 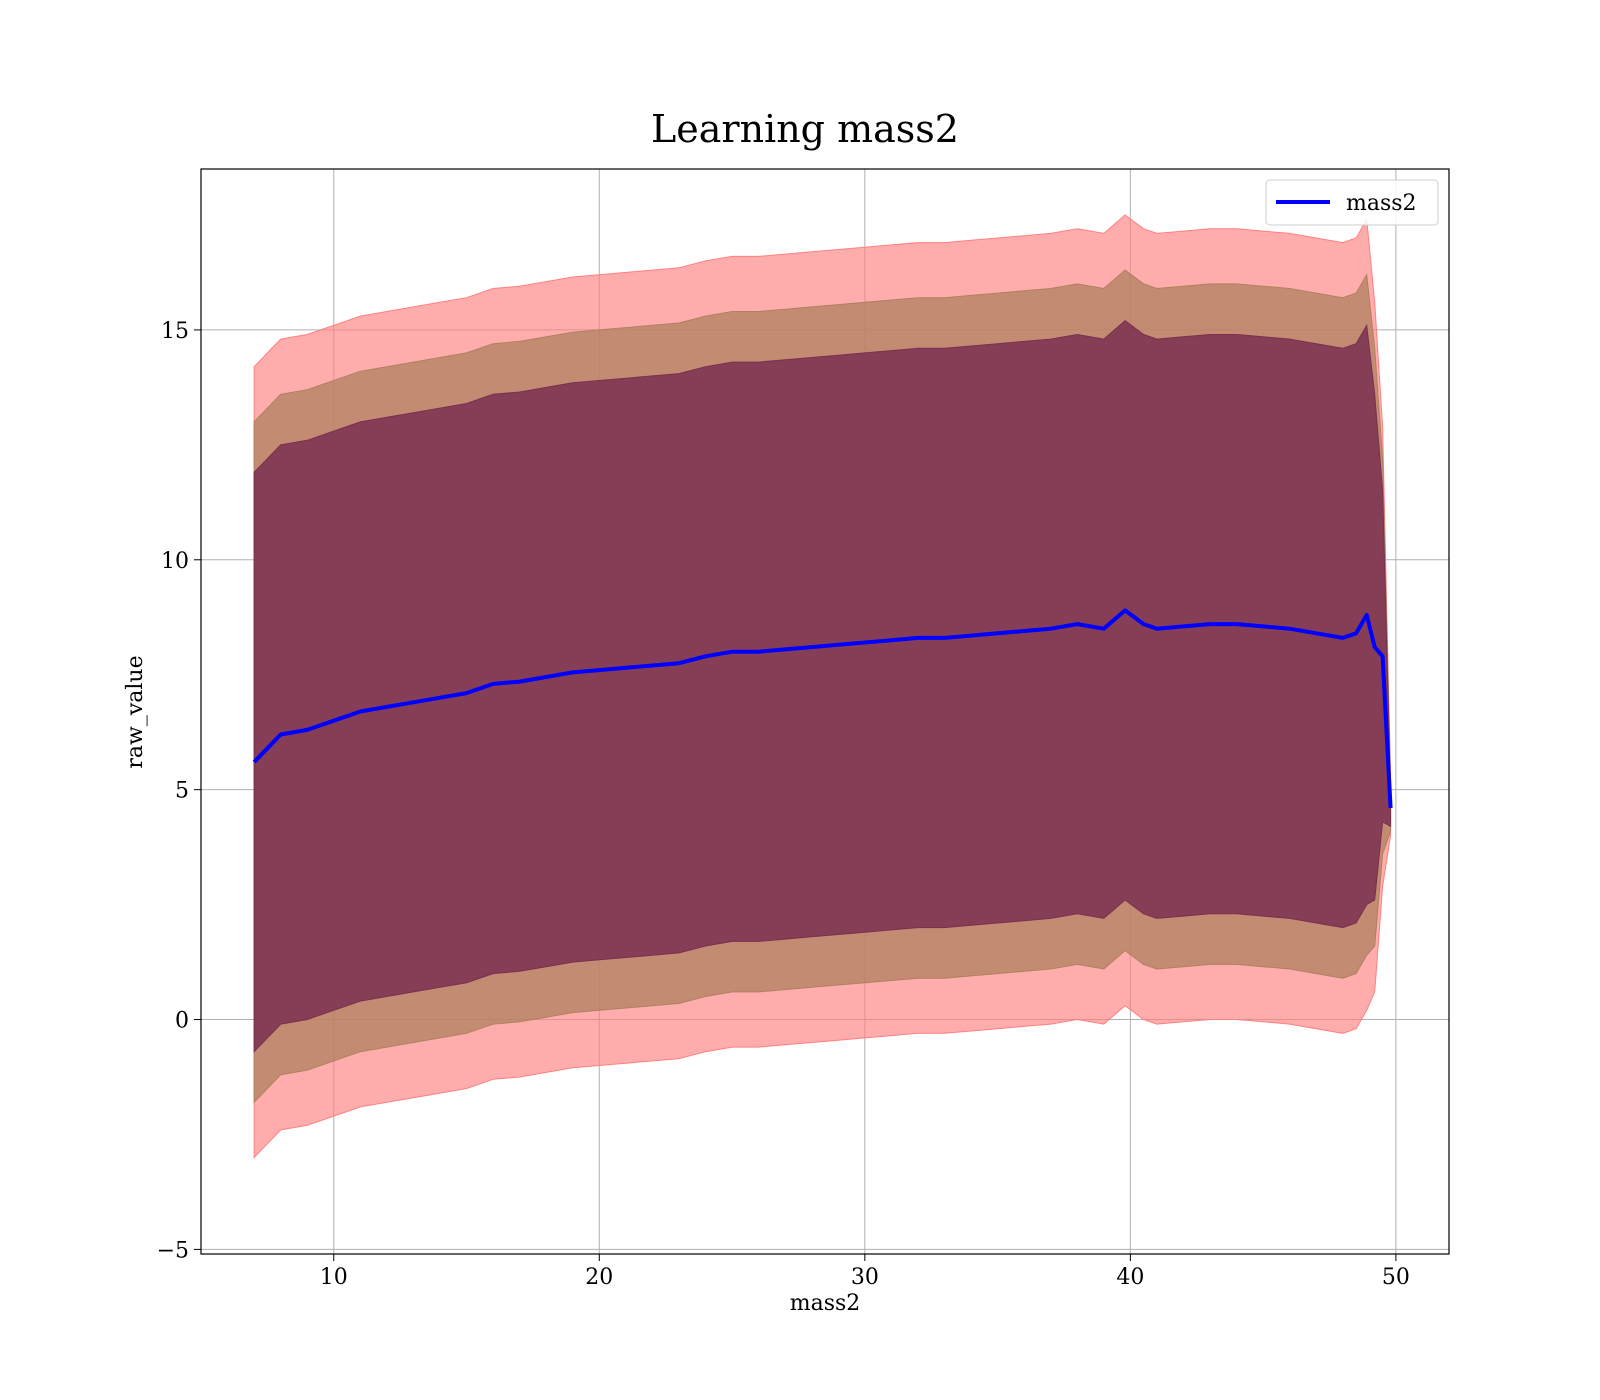 What do you see at coordinates (865, 1277) in the screenshot?
I see `x-tick-label: 30` at bounding box center [865, 1277].